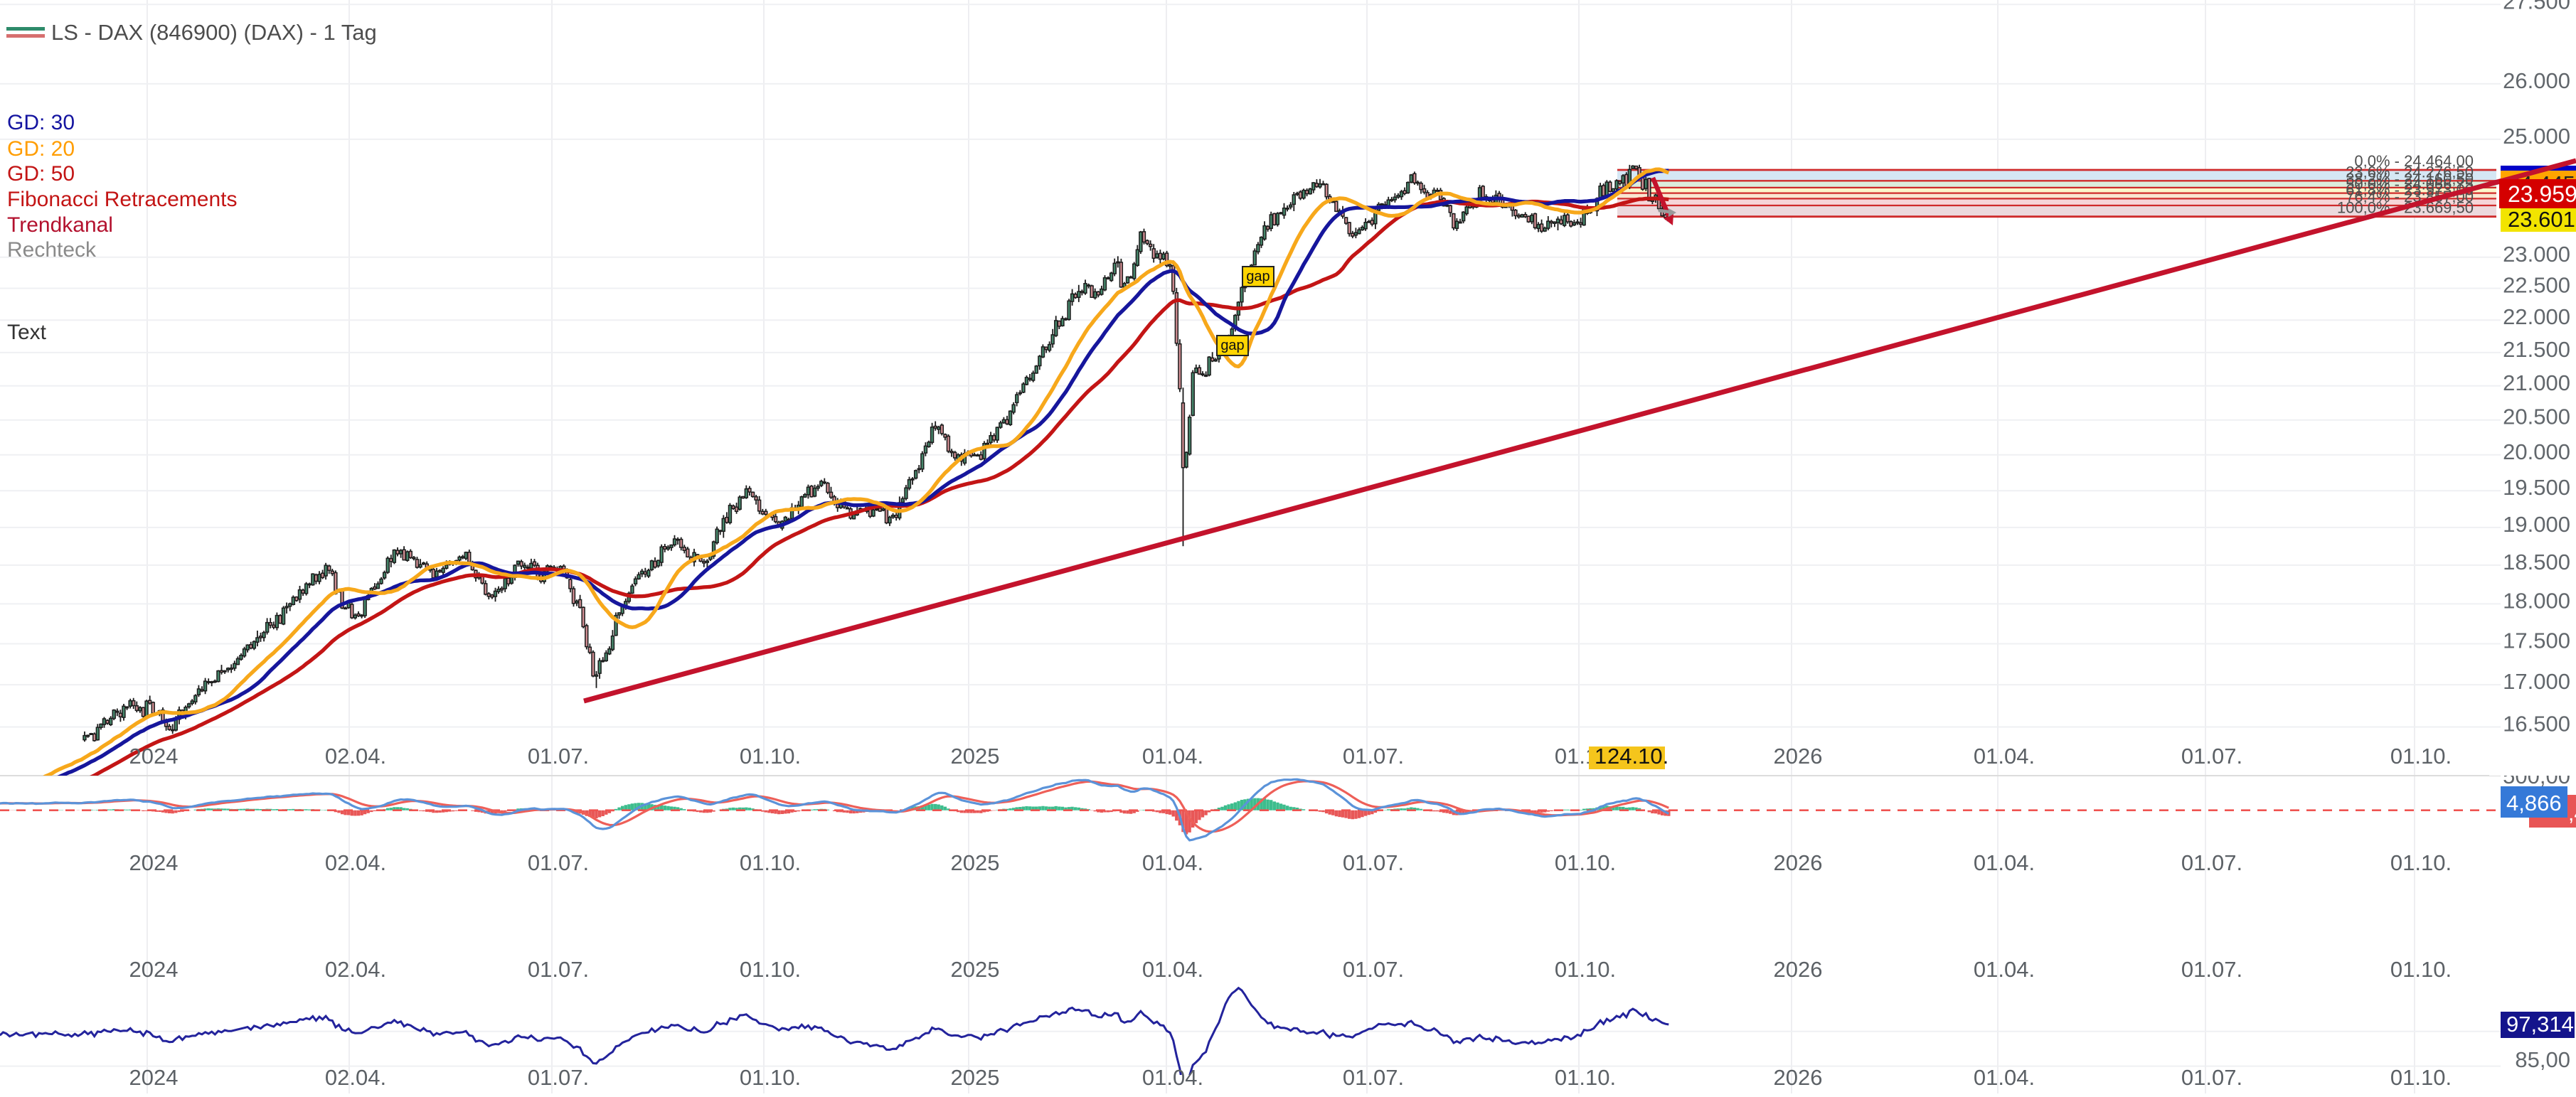  What do you see at coordinates (2536, 562) in the screenshot?
I see `svg-text: 18.500` at bounding box center [2536, 562].